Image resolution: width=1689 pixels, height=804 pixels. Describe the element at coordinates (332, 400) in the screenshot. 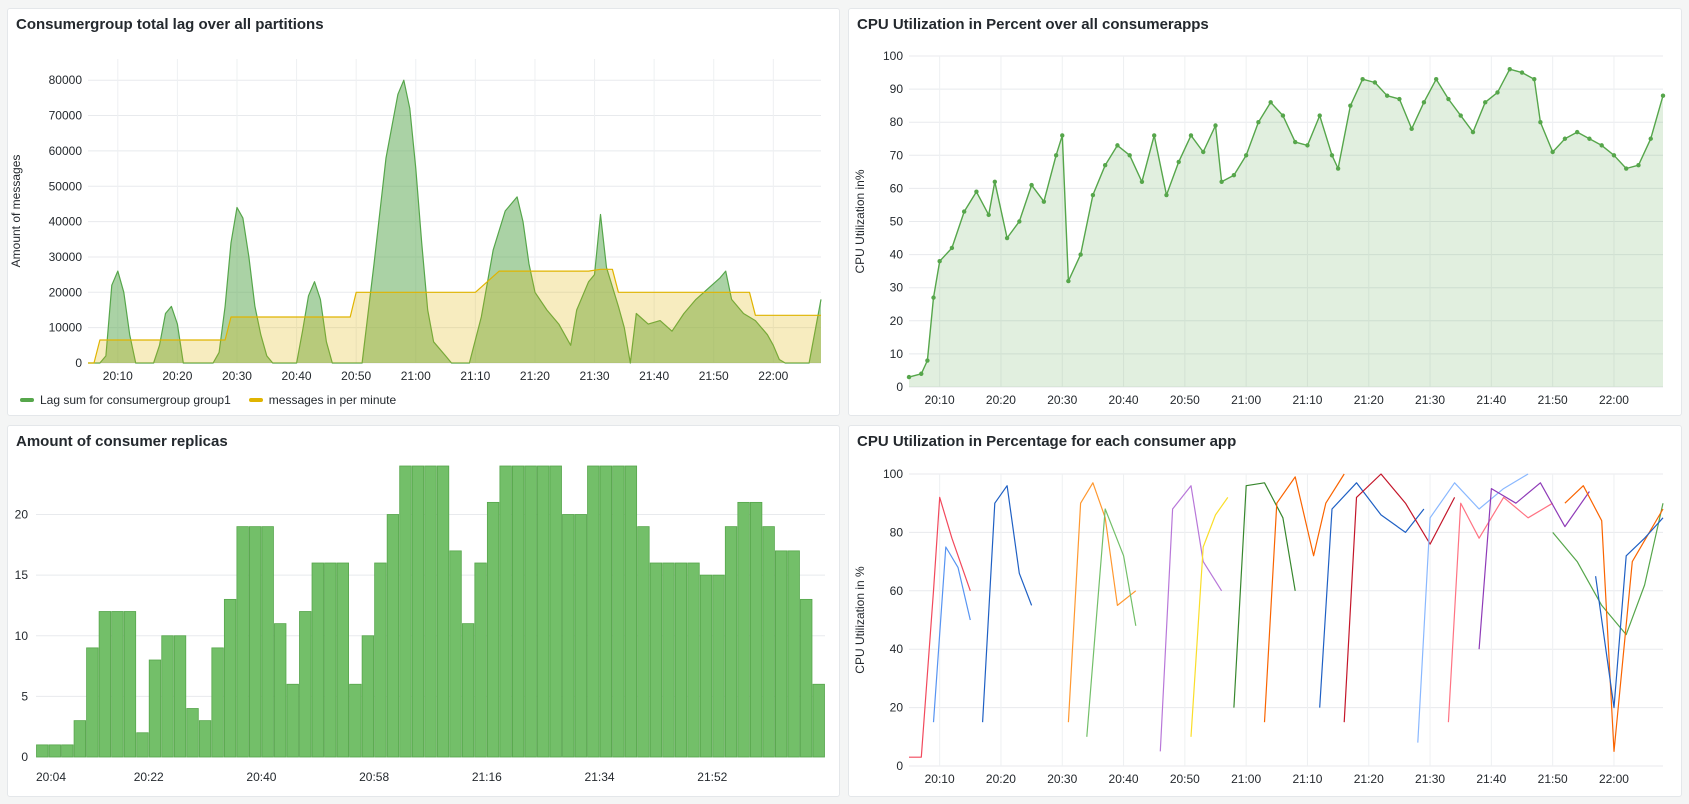

I see `legend-label: messages in per minute` at that location.